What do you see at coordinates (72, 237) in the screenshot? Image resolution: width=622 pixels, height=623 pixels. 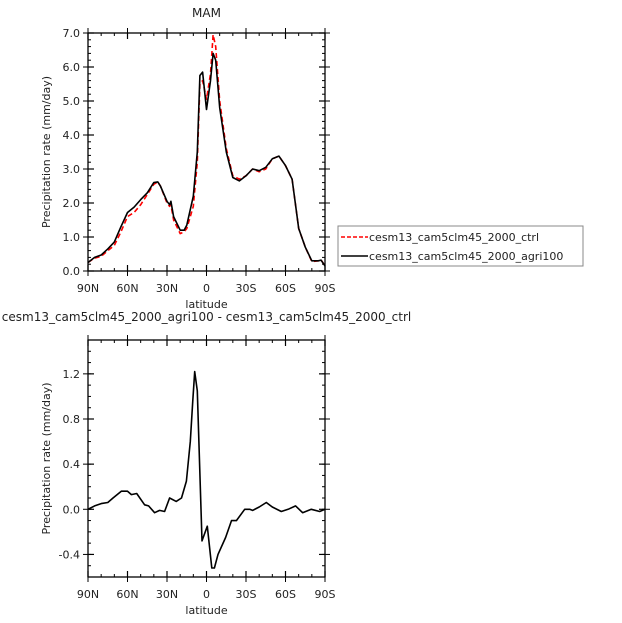 I see `y-tick-label: 1.0` at bounding box center [72, 237].